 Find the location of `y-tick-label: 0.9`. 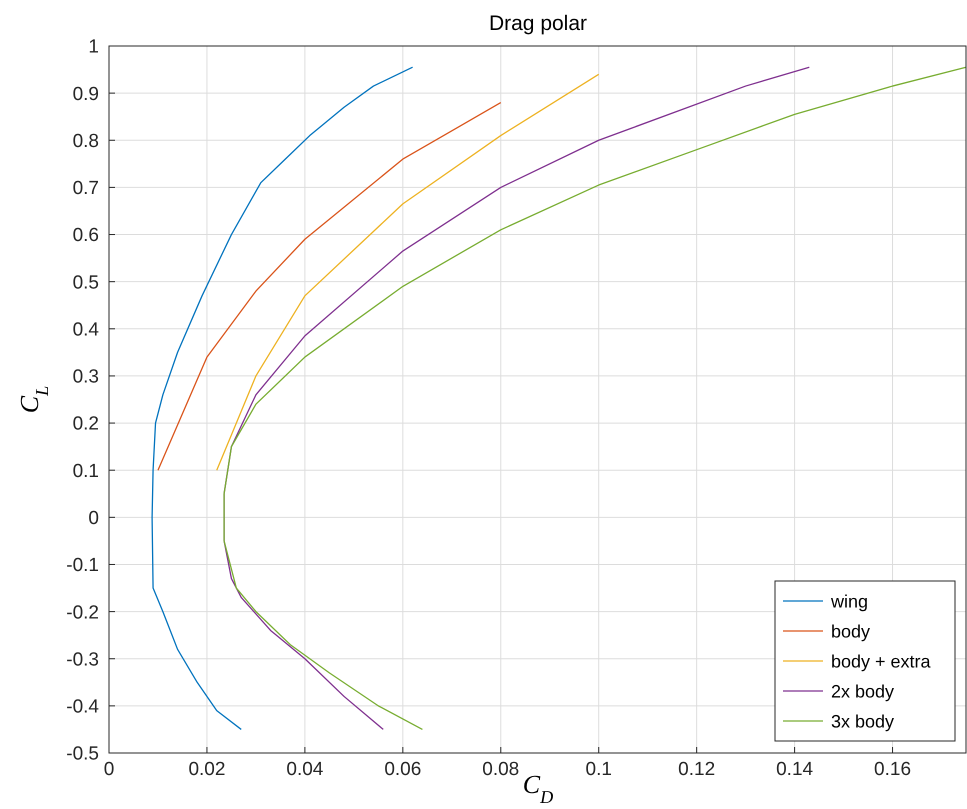

y-tick-label: 0.9 is located at coordinates (85, 94).